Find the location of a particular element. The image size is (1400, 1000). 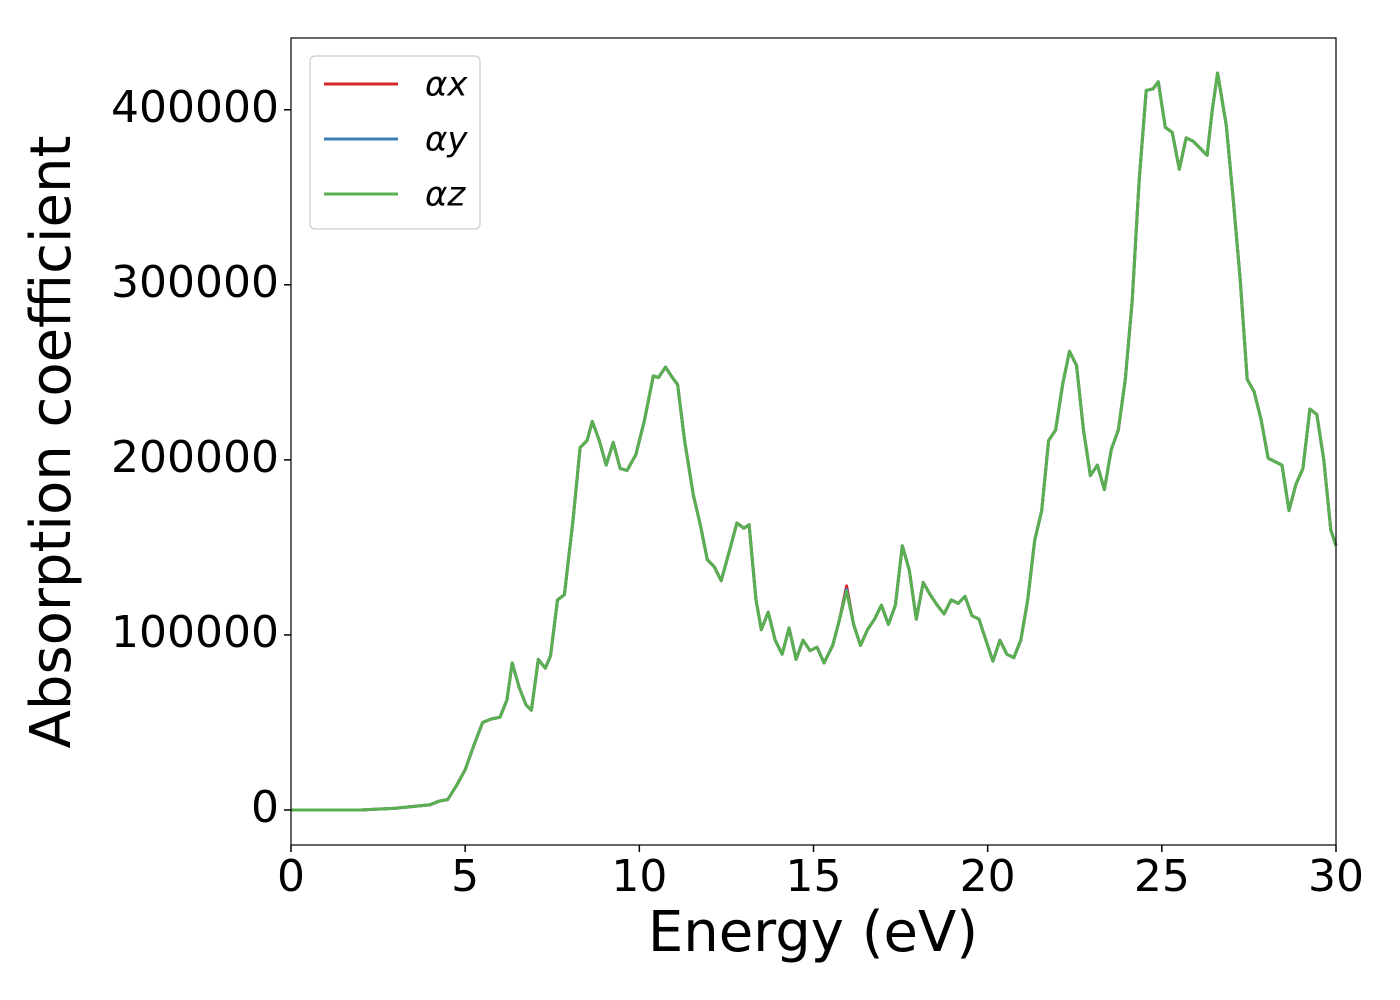

x-tick-label: 10 is located at coordinates (639, 876).